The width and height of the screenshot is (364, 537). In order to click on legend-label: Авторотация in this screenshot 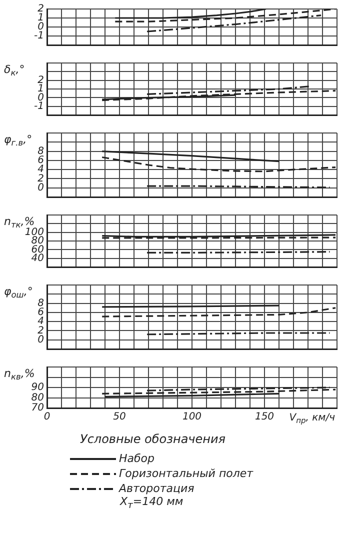, I will do `click(156, 488)`.